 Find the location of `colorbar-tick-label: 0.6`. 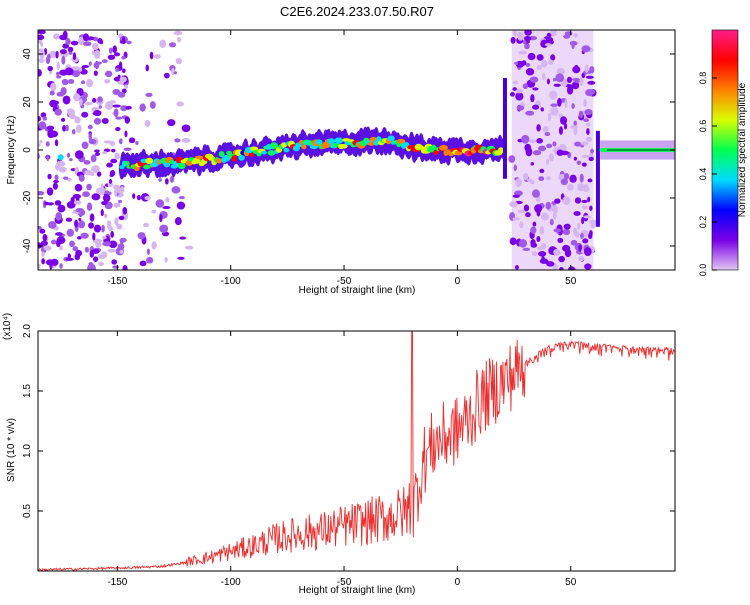

colorbar-tick-label: 0.6 is located at coordinates (703, 126).